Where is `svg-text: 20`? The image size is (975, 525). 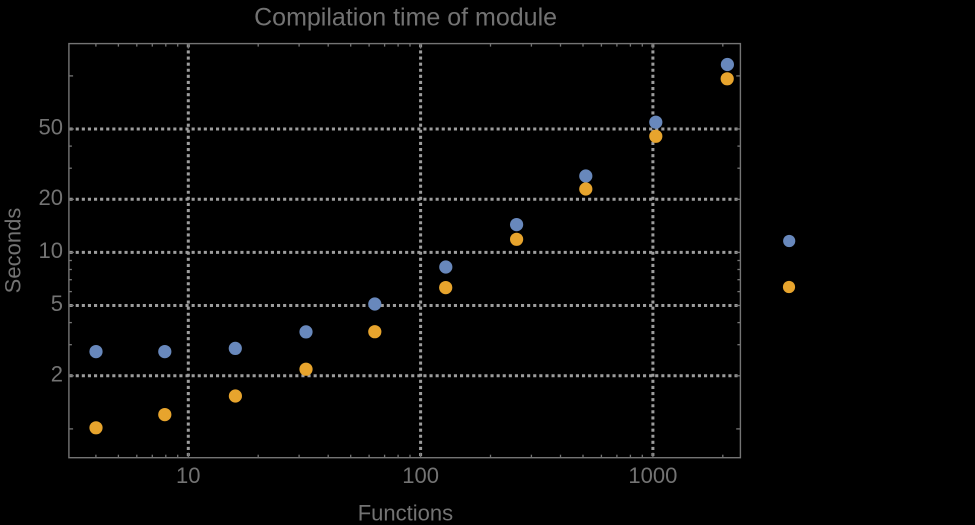
svg-text: 20 is located at coordinates (51, 197).